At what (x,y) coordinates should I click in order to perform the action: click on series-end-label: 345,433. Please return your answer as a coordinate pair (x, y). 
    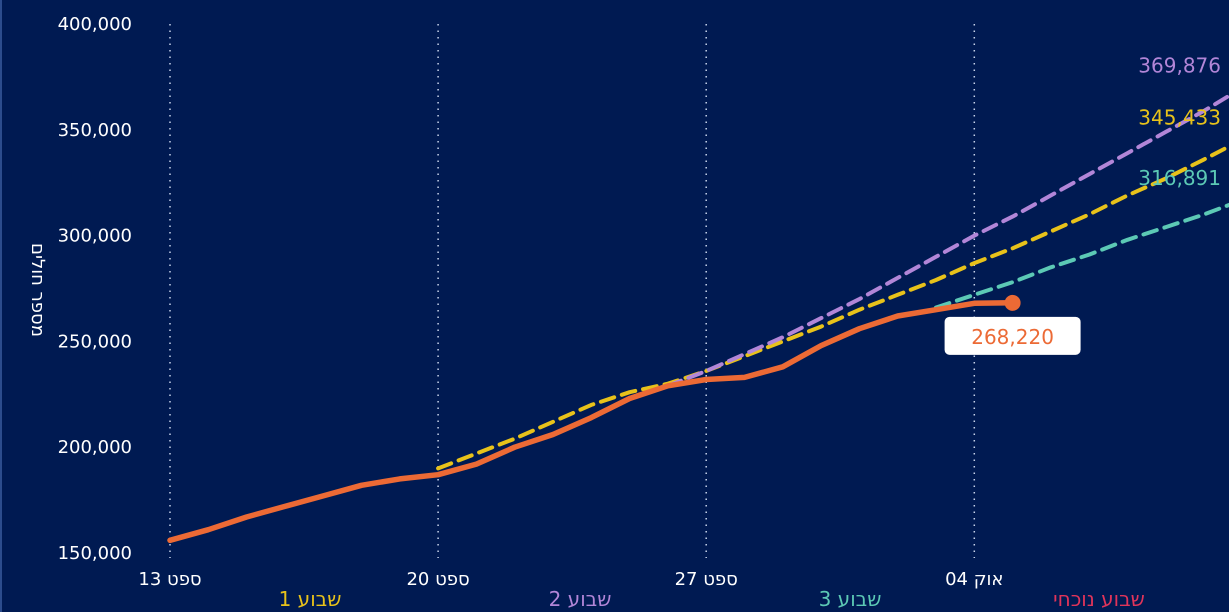
    Looking at the image, I should click on (1179, 117).